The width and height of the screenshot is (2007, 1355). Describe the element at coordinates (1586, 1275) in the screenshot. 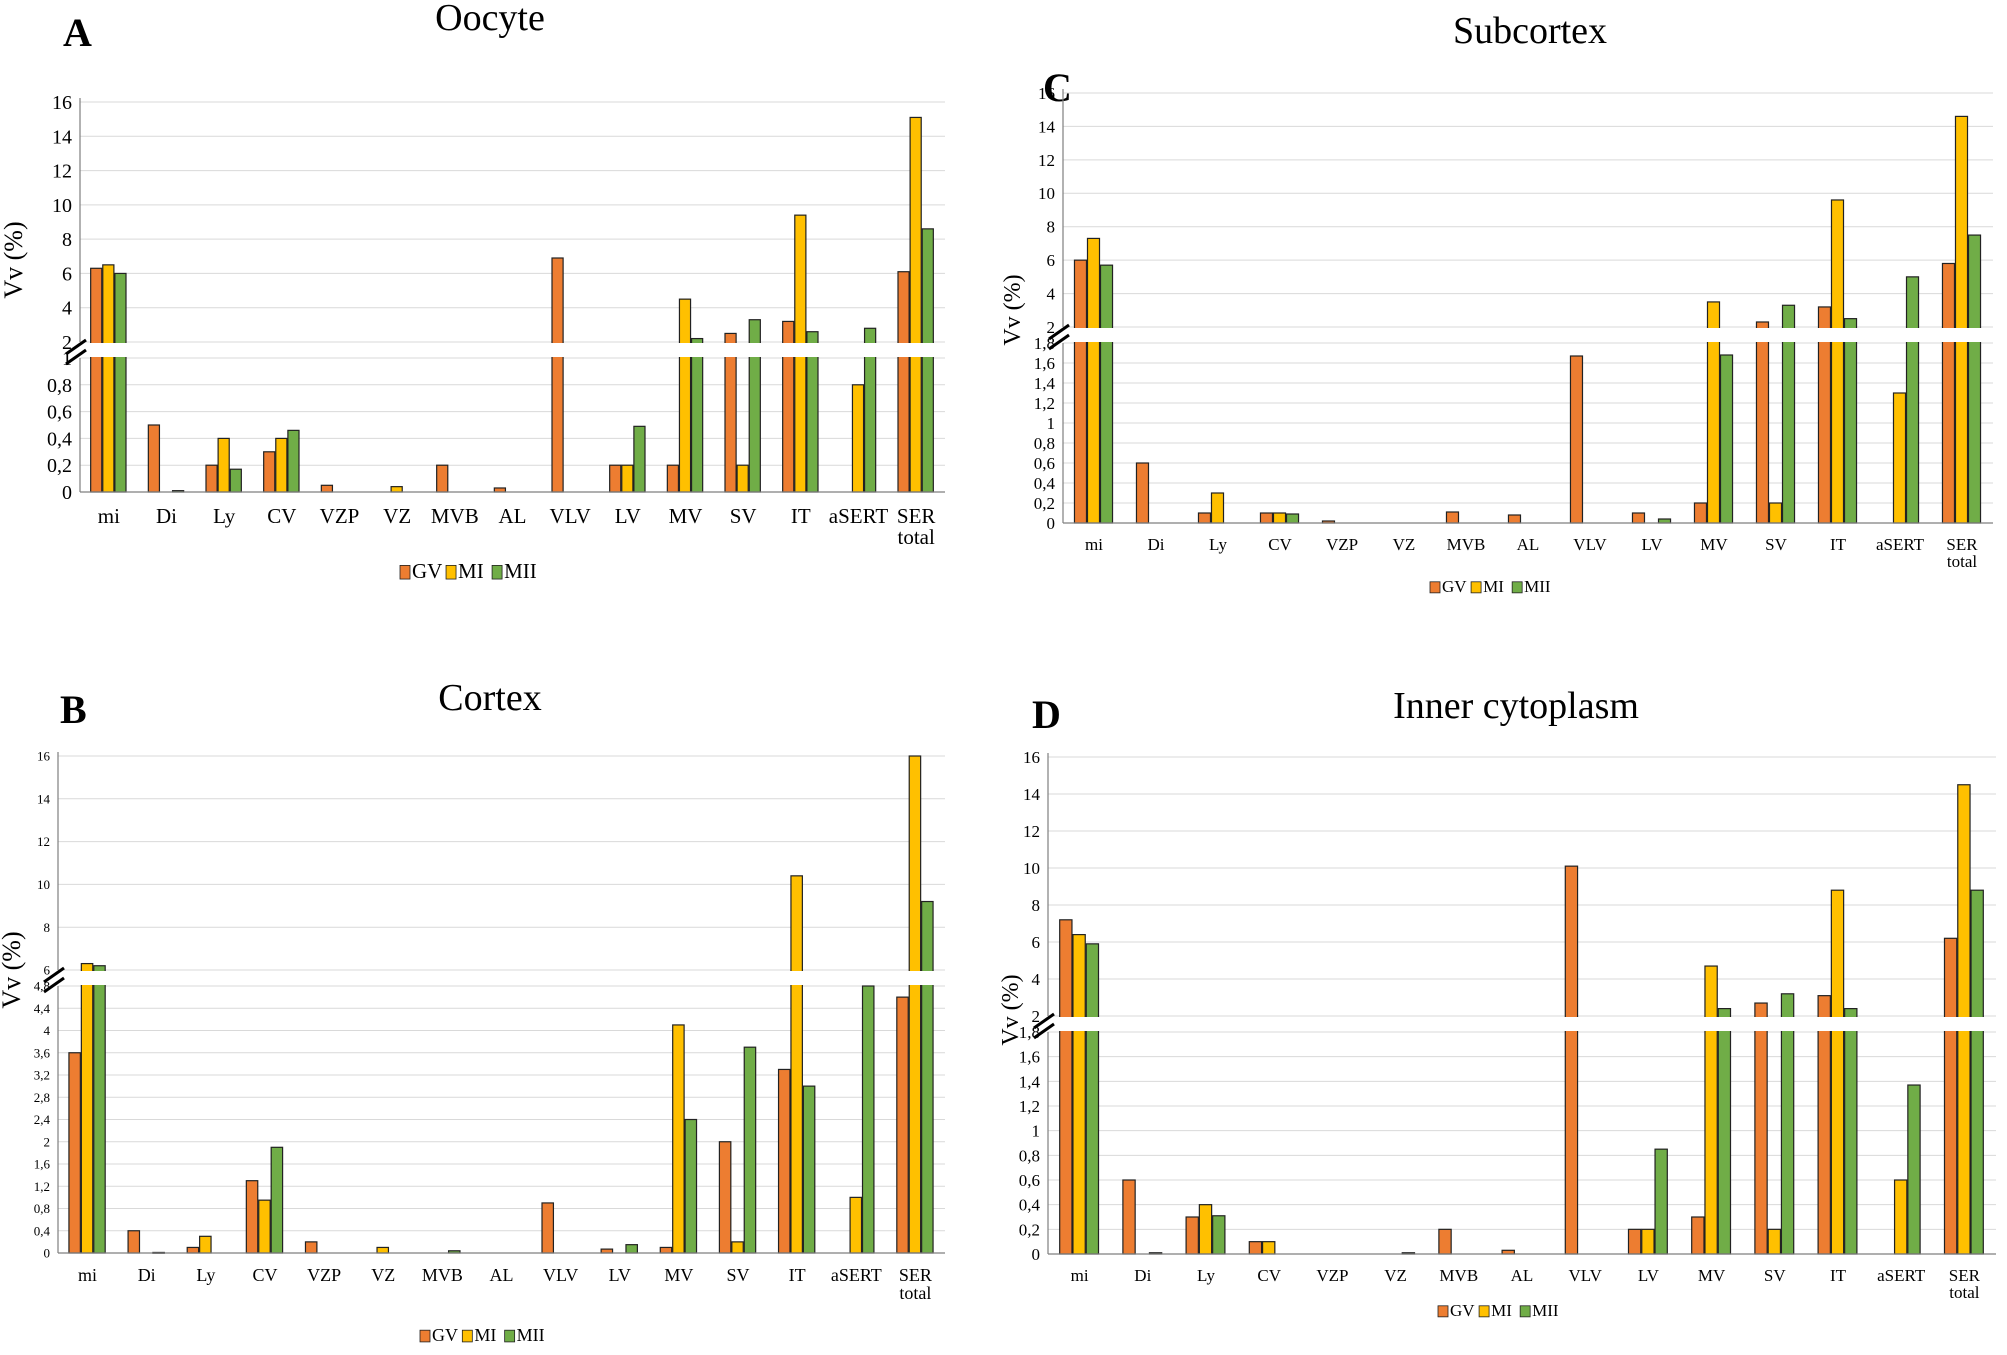

I see `x-tick-label: VLV` at that location.